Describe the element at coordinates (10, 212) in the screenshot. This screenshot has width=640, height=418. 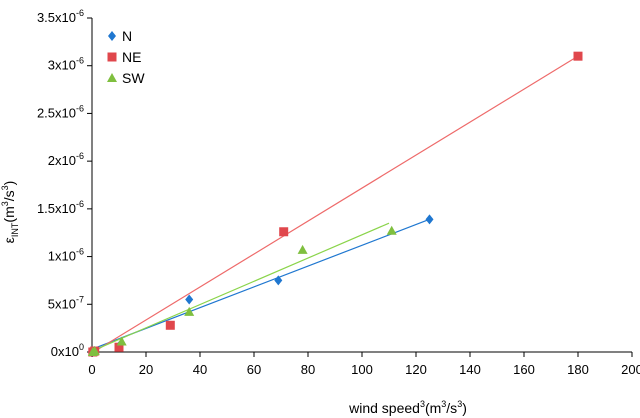
I see `y-axis-label: εINT(m3/s3)` at that location.